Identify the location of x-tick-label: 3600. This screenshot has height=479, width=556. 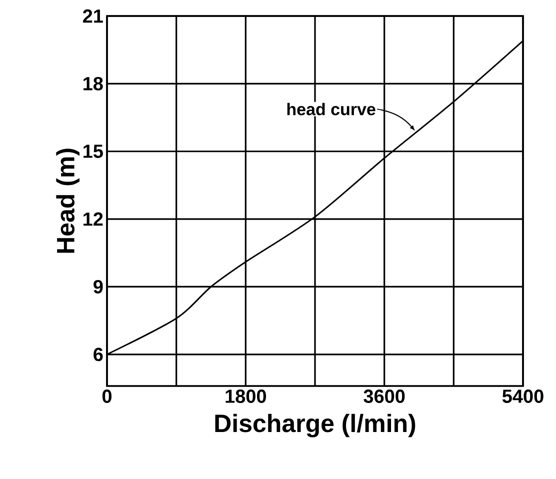
(384, 397).